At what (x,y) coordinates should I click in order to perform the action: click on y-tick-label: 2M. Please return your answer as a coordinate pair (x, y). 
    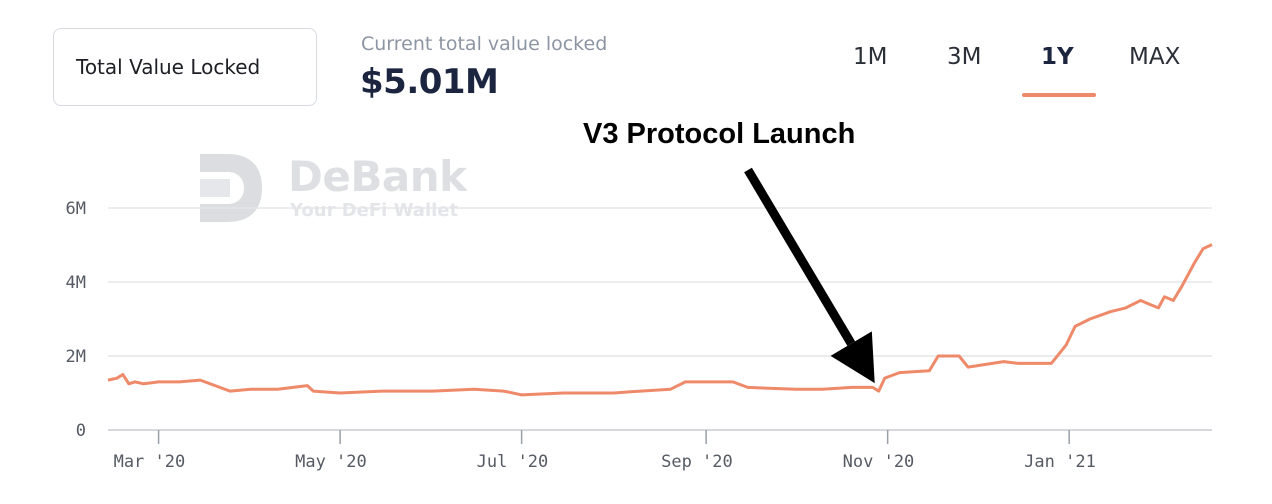
    Looking at the image, I should click on (76, 357).